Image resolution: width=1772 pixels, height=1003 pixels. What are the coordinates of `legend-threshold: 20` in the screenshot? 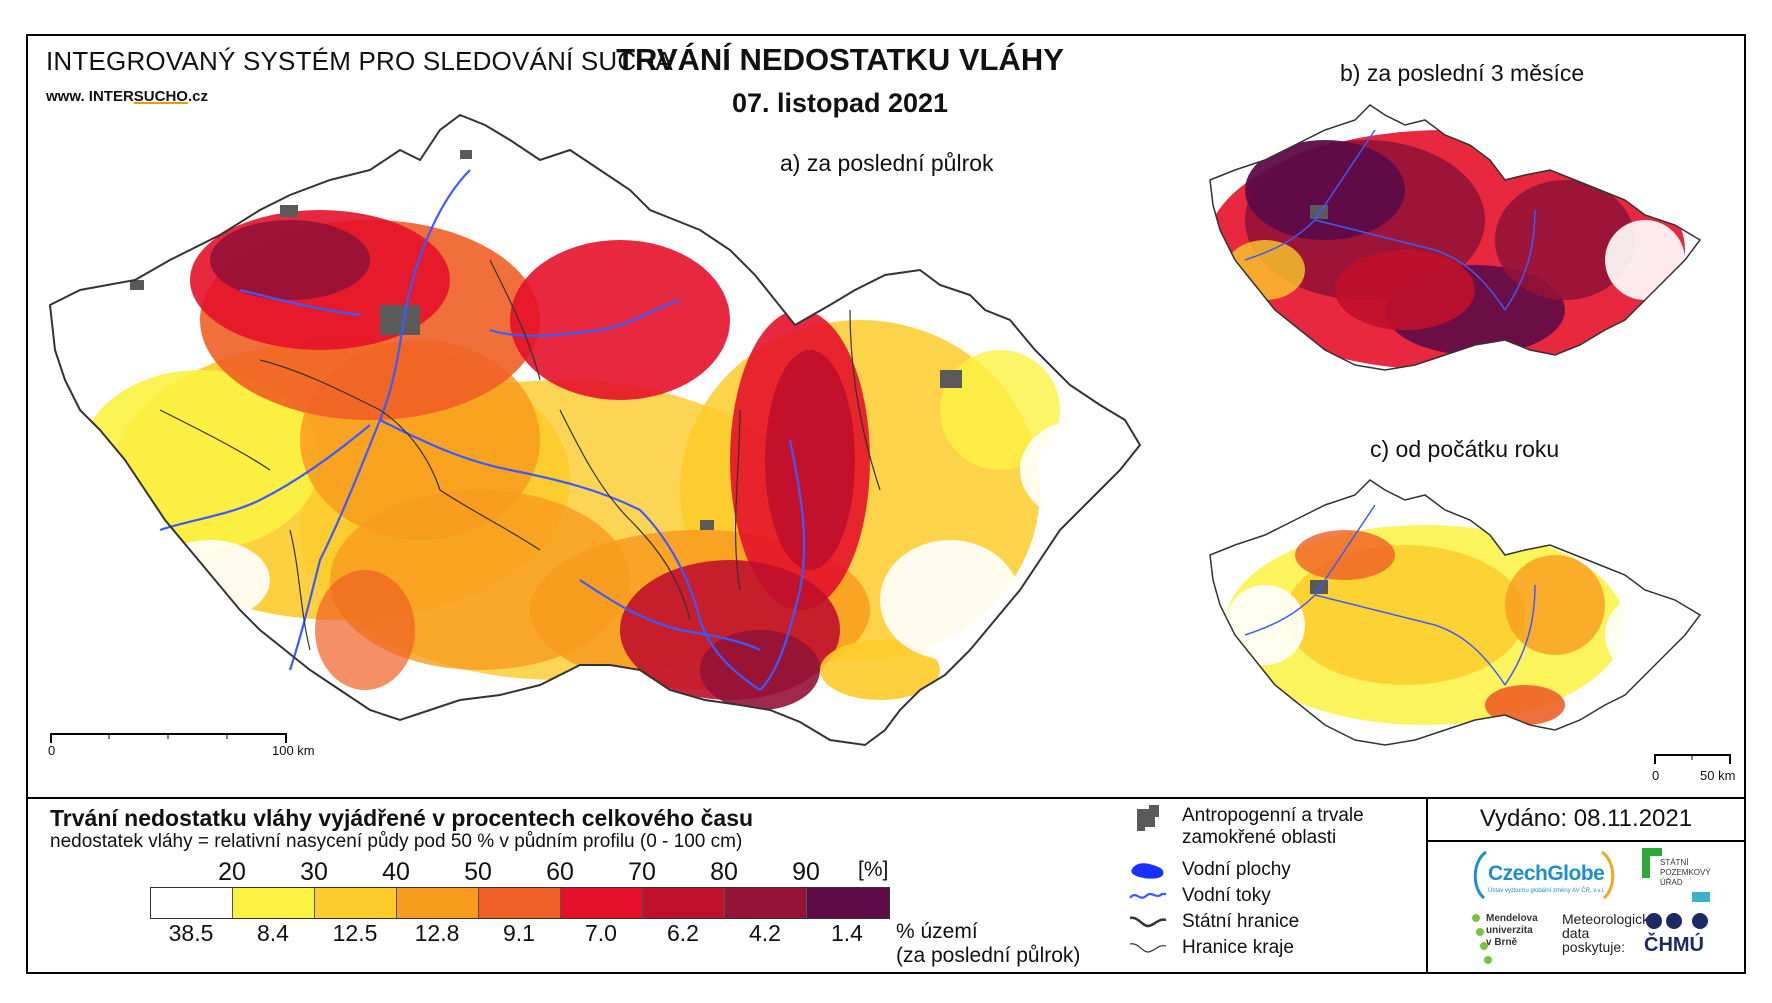 It's located at (232, 872).